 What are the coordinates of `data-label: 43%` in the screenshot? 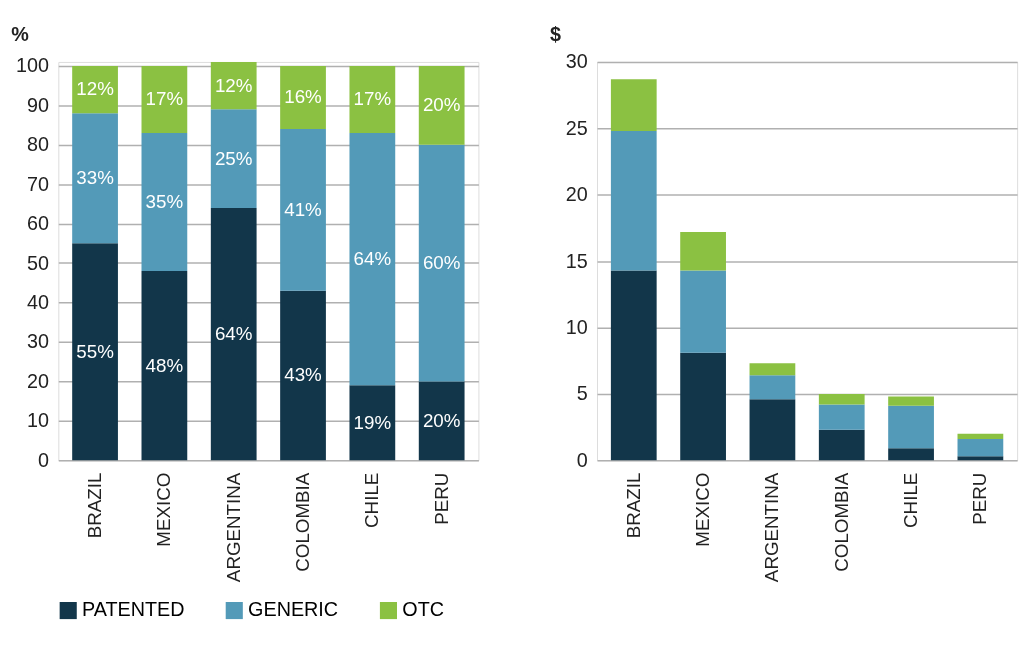 It's located at (303, 375).